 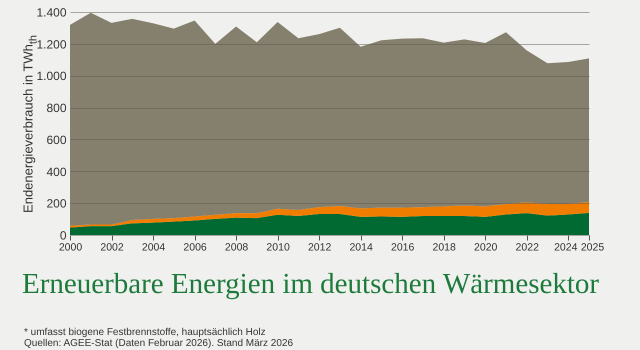 I want to click on x-tick-label: 2004, so click(x=154, y=248).